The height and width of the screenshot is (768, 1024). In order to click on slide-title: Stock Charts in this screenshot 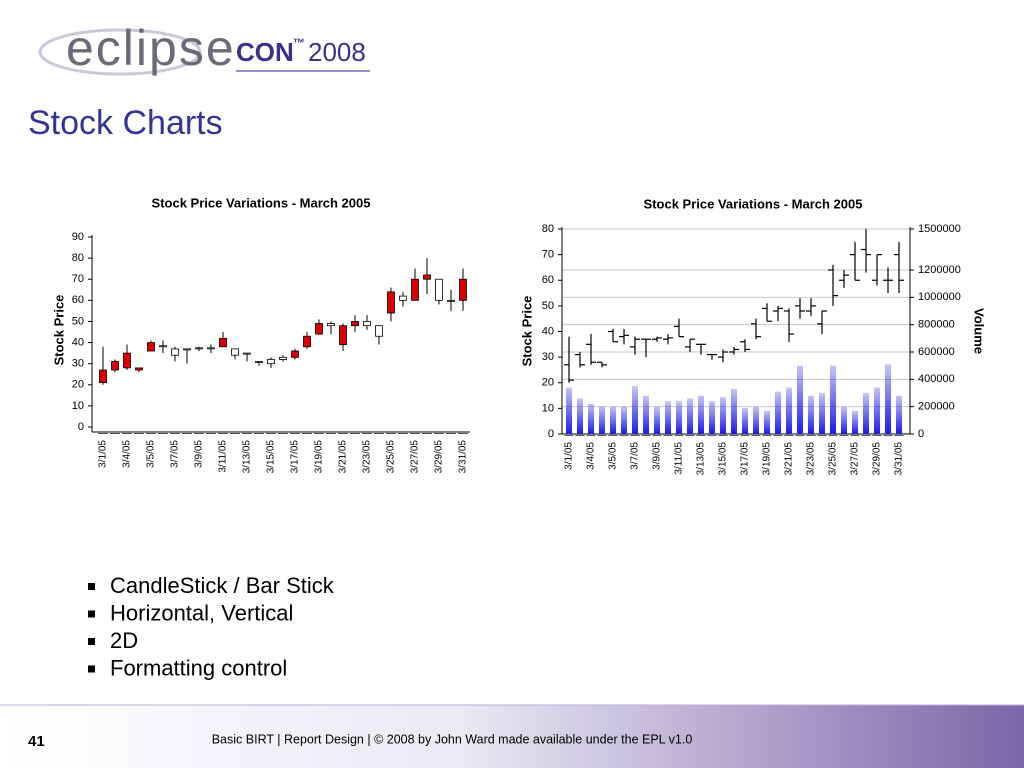, I will do `click(125, 123)`.